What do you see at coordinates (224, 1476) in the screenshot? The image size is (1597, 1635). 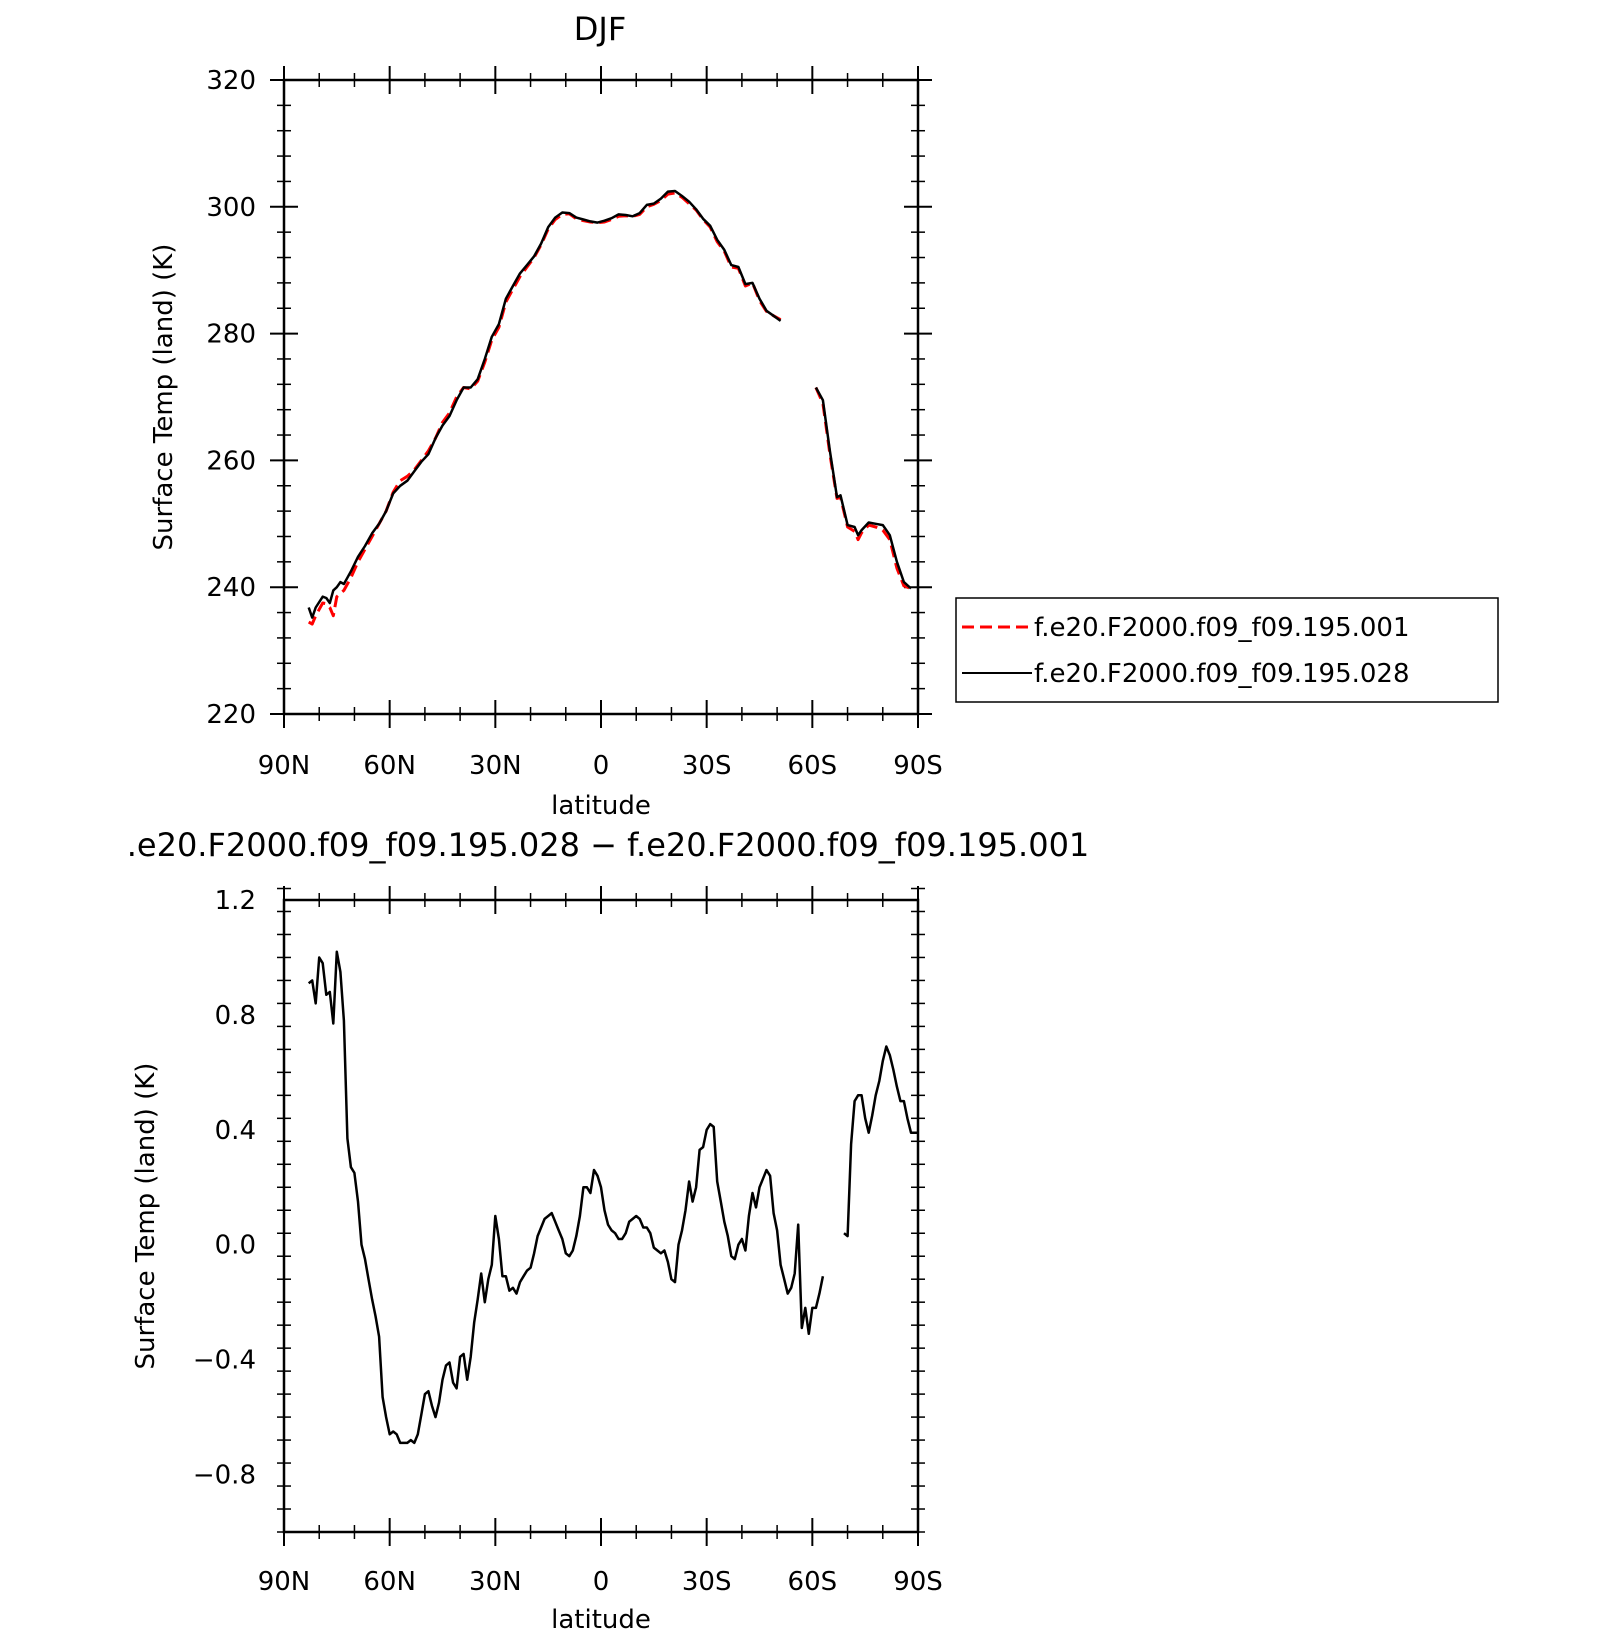 I see `y-tick-label: −0.8` at bounding box center [224, 1476].